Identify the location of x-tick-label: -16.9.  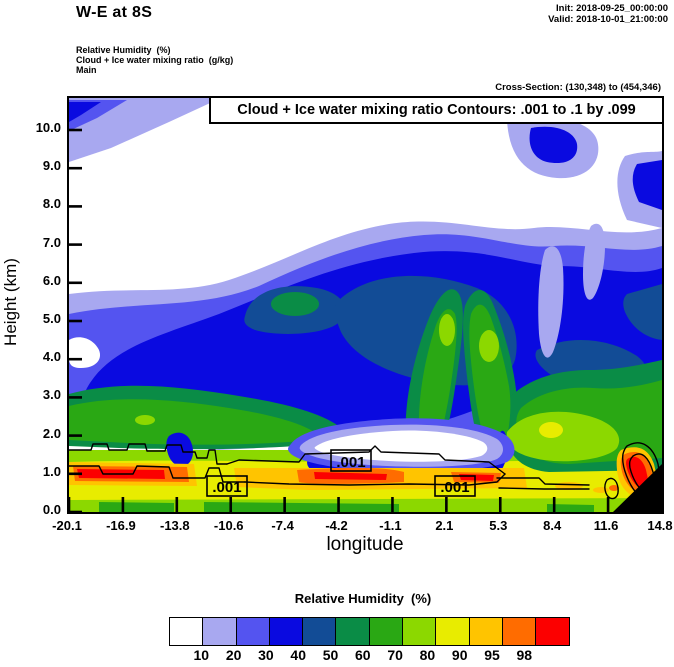
(121, 525).